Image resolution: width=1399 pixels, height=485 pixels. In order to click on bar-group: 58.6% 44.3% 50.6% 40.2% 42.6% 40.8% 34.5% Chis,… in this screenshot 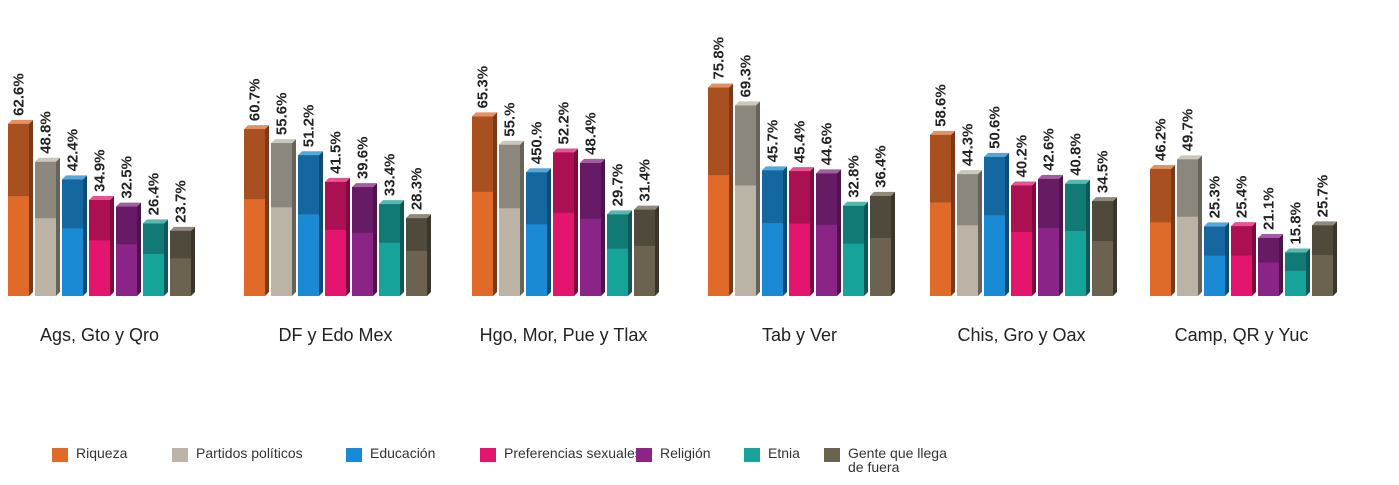, I will do `click(1023, 214)`.